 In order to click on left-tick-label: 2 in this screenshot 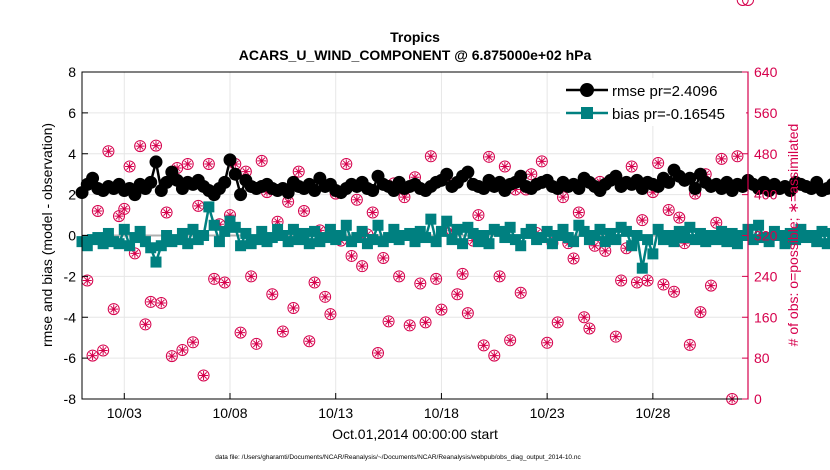, I will do `click(72, 195)`.